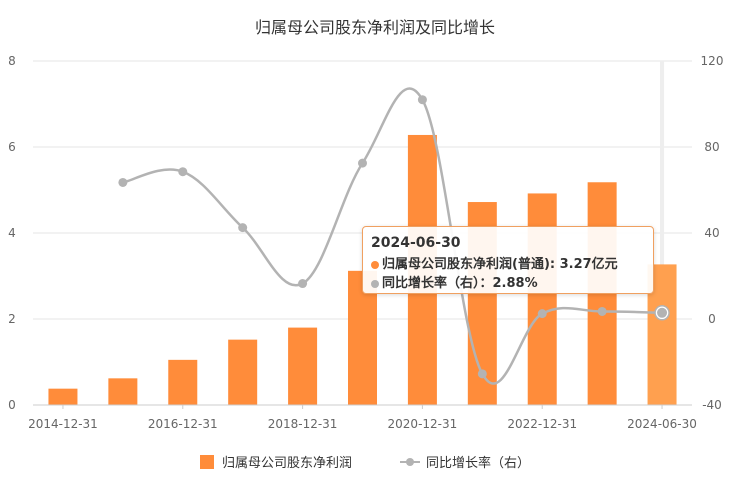  Describe the element at coordinates (12, 233) in the screenshot. I see `y-left-tick-label: 4` at that location.